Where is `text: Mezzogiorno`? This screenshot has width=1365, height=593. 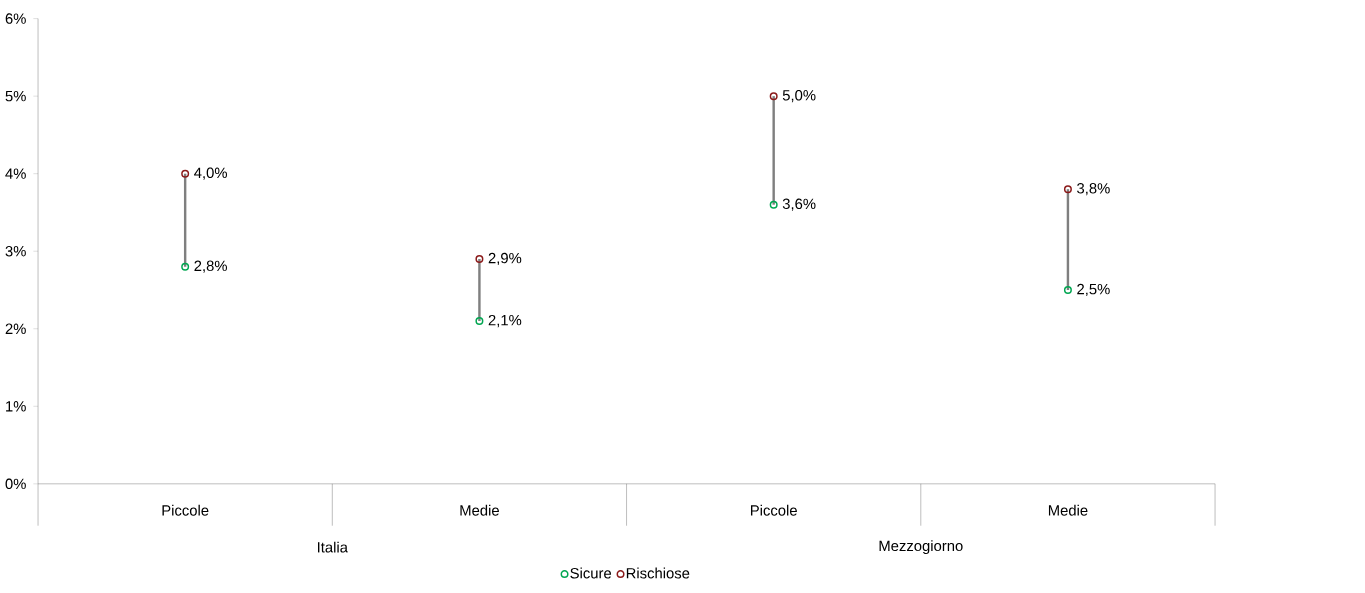 text: Mezzogiorno is located at coordinates (921, 547).